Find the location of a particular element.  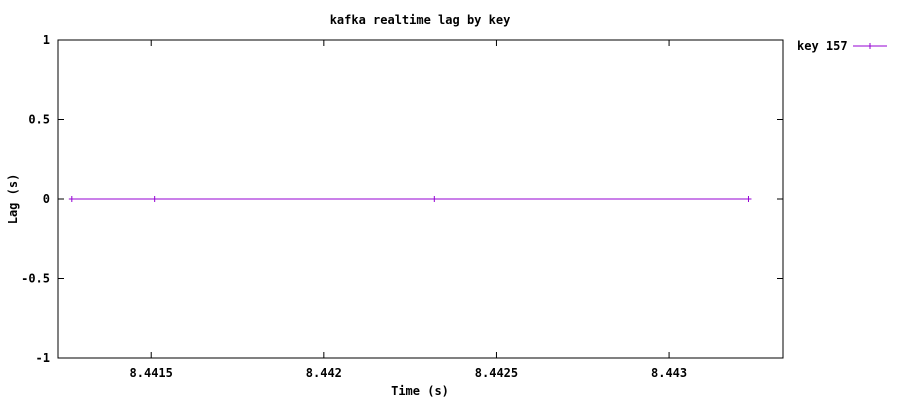

x-tick-label: 8.443 is located at coordinates (669, 373).